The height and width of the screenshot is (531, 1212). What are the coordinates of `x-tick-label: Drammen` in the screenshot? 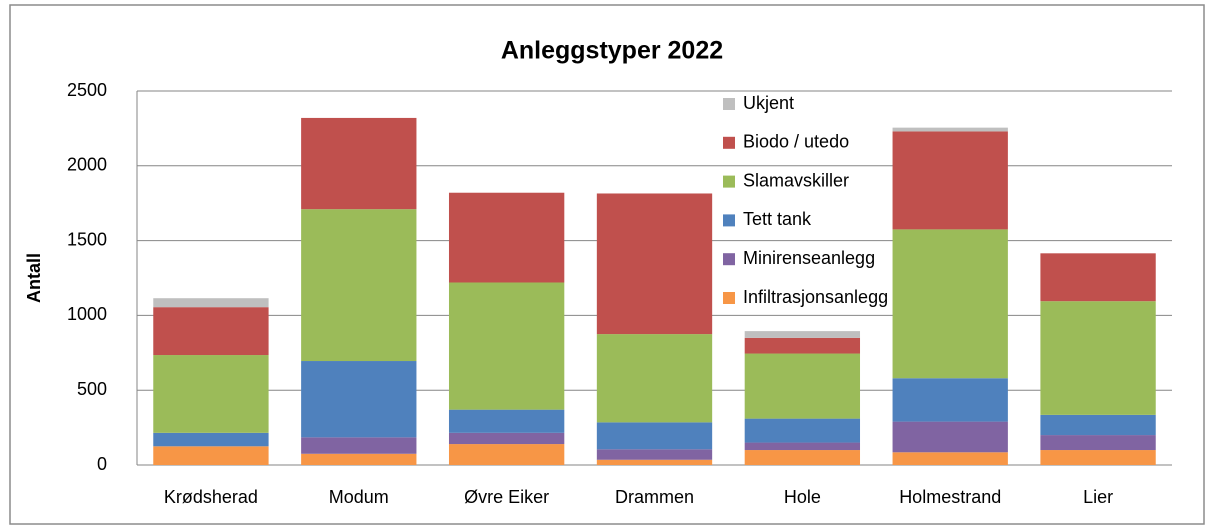 It's located at (654, 497).